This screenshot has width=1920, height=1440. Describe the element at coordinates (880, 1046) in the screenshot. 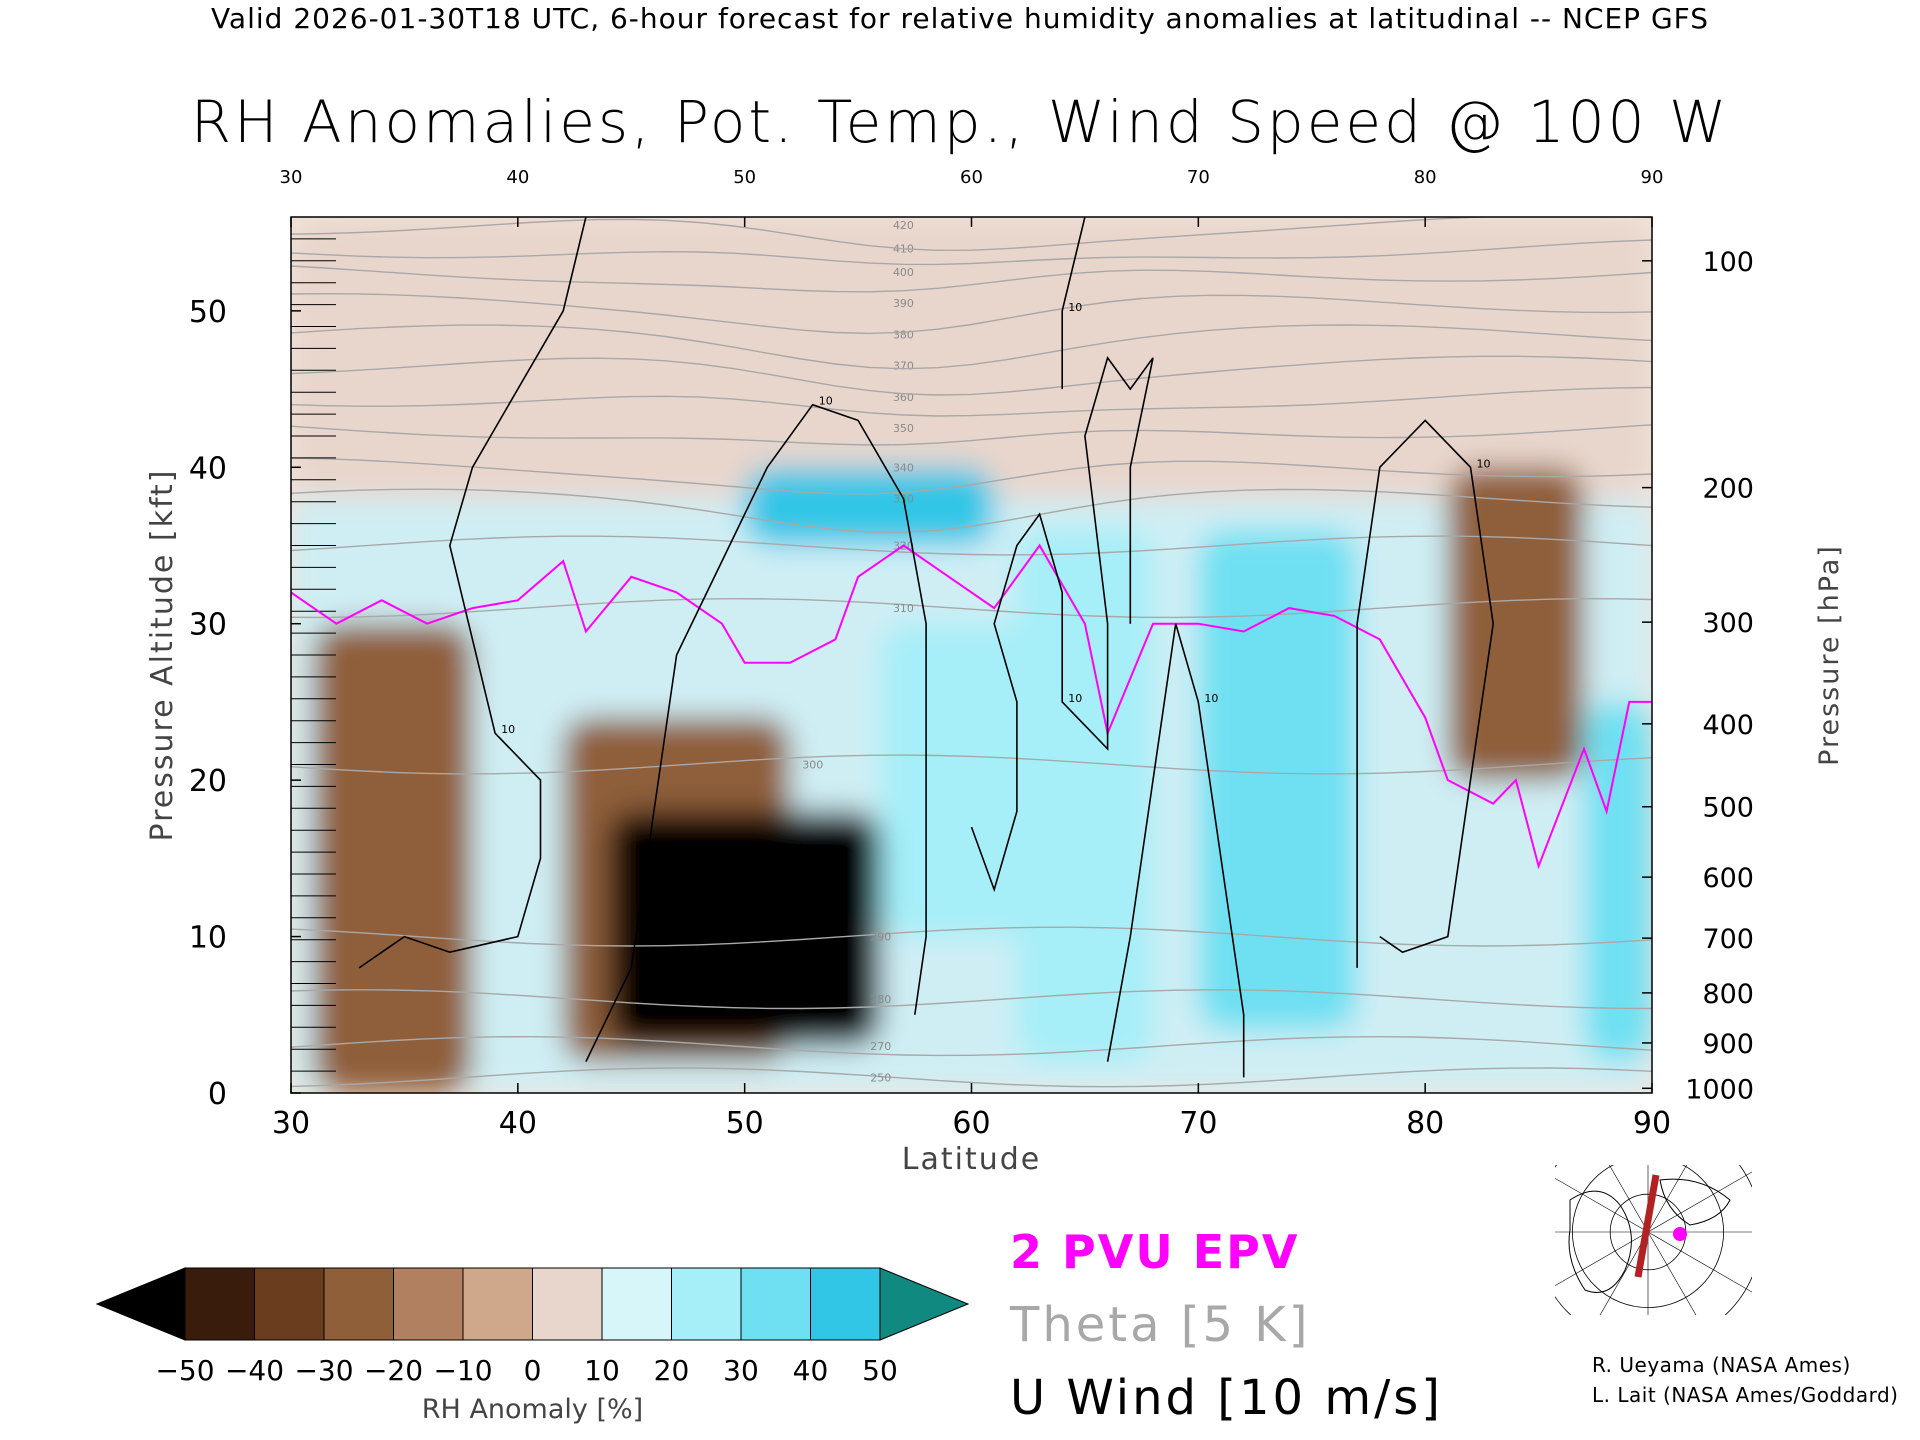

I see `theta-label: 270` at that location.